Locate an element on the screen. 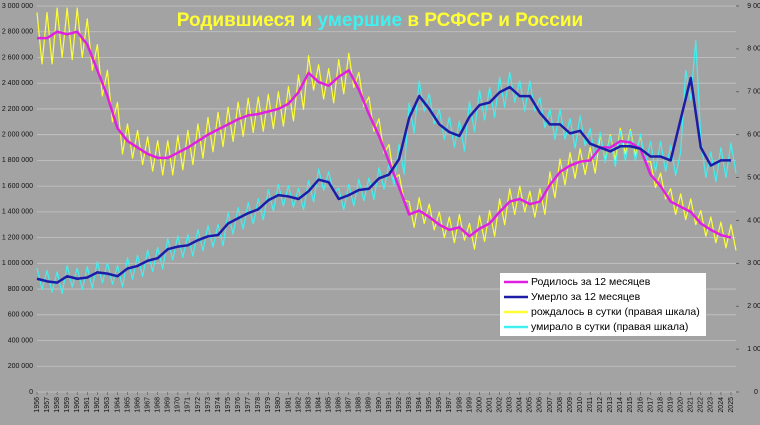 This screenshot has width=760, height=425. x-tick-label: 1979 is located at coordinates (268, 405).